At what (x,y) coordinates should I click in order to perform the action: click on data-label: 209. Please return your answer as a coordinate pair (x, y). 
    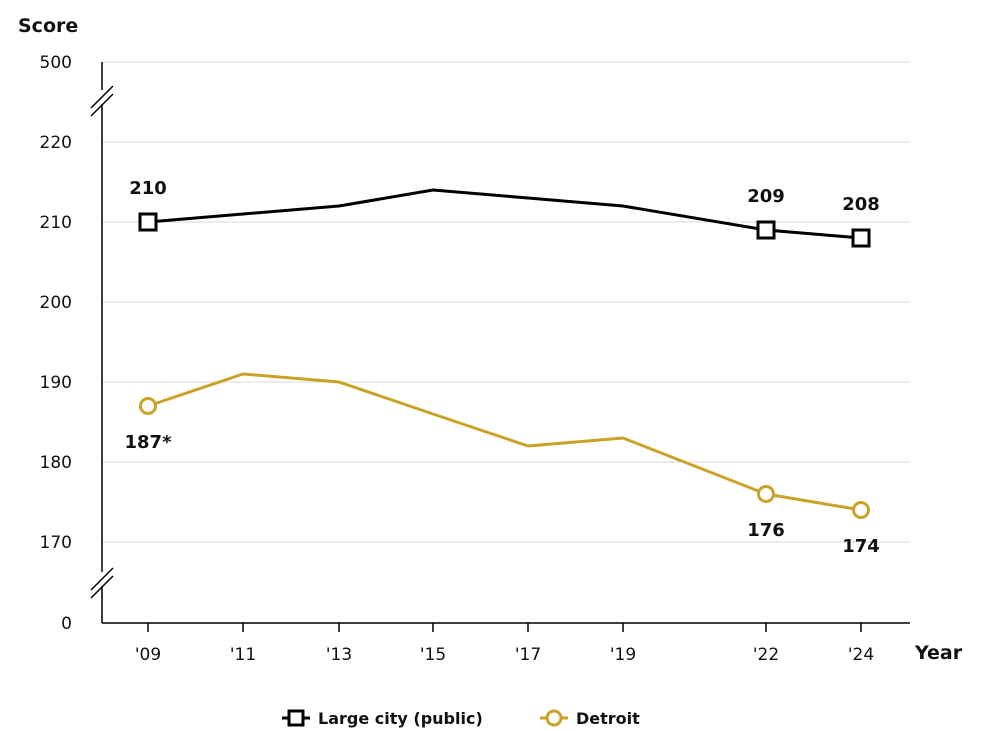
    Looking at the image, I should click on (766, 196).